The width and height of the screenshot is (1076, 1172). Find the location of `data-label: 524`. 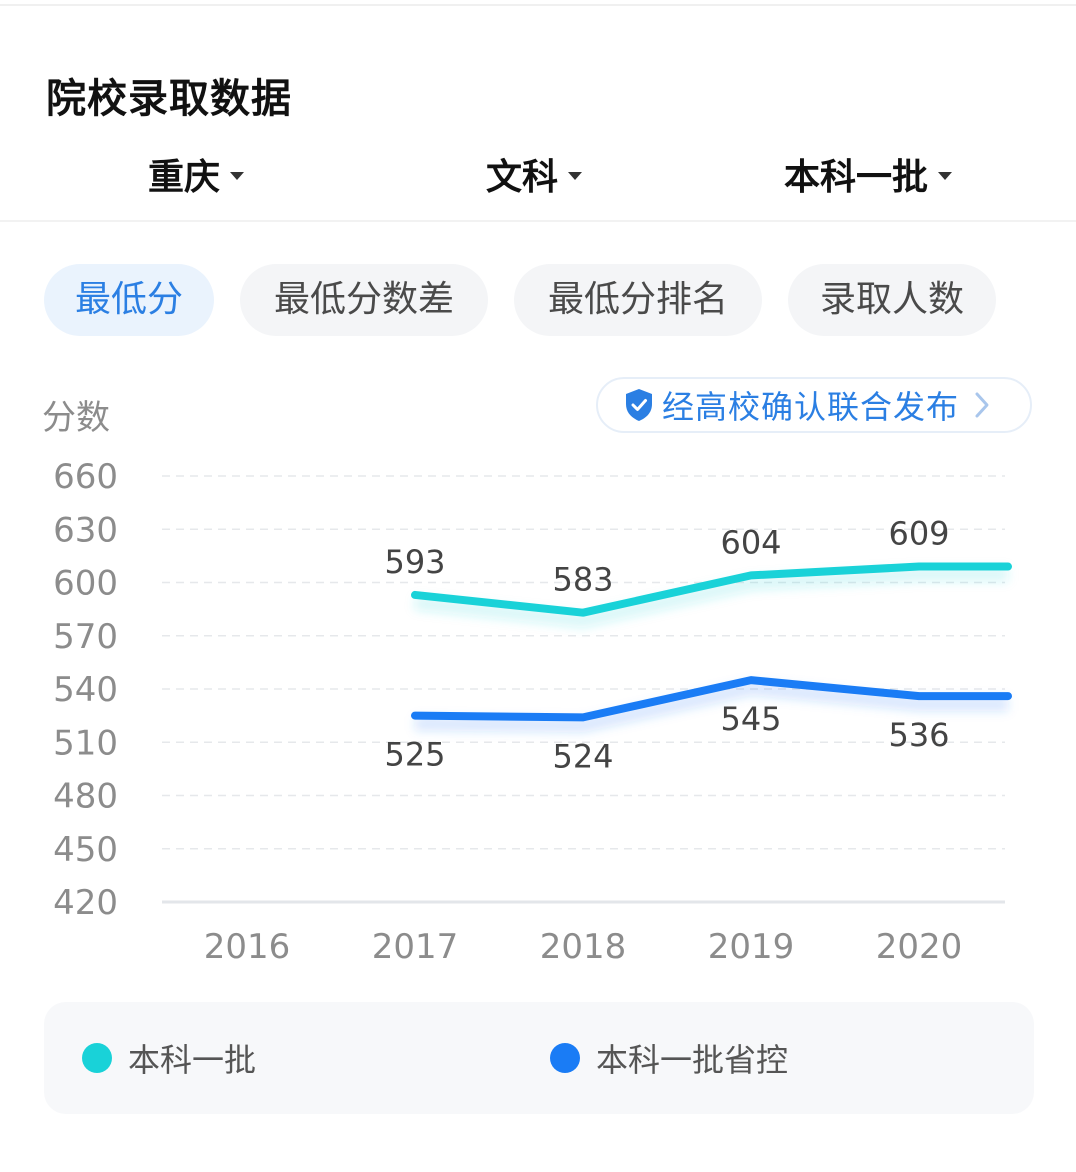

data-label: 524 is located at coordinates (582, 756).